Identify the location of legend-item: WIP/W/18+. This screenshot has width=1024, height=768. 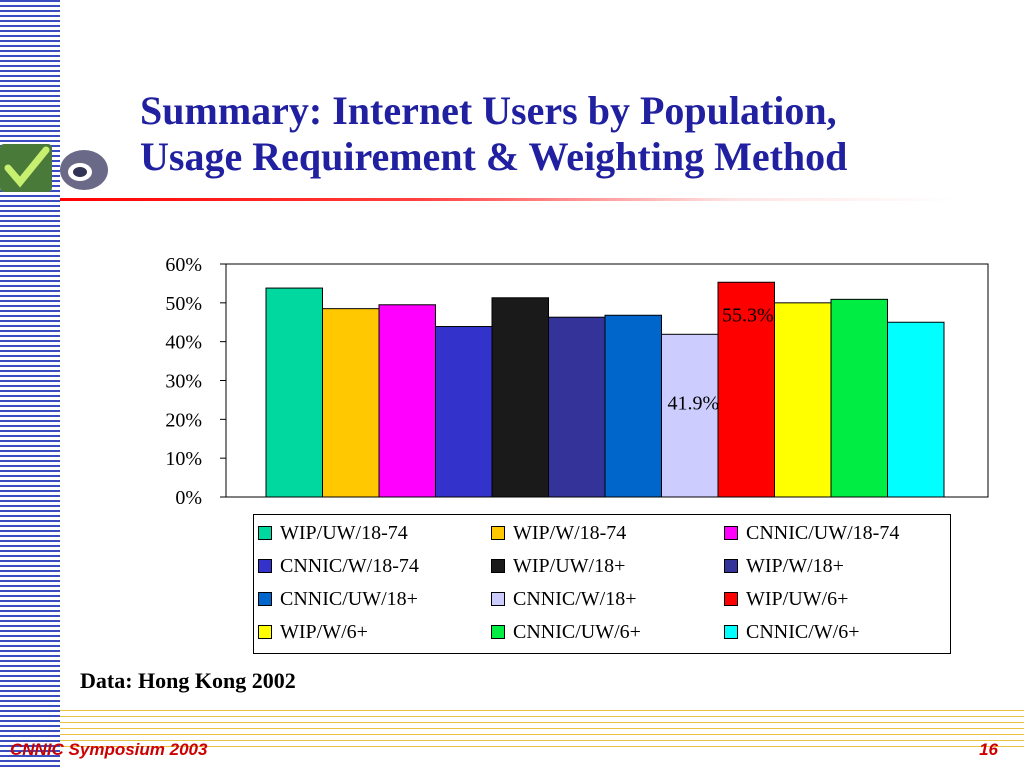
(784, 566).